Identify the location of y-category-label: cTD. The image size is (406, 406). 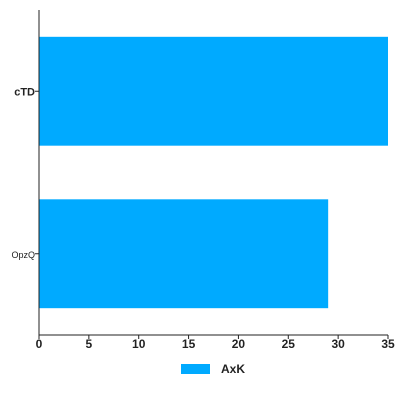
(24, 92).